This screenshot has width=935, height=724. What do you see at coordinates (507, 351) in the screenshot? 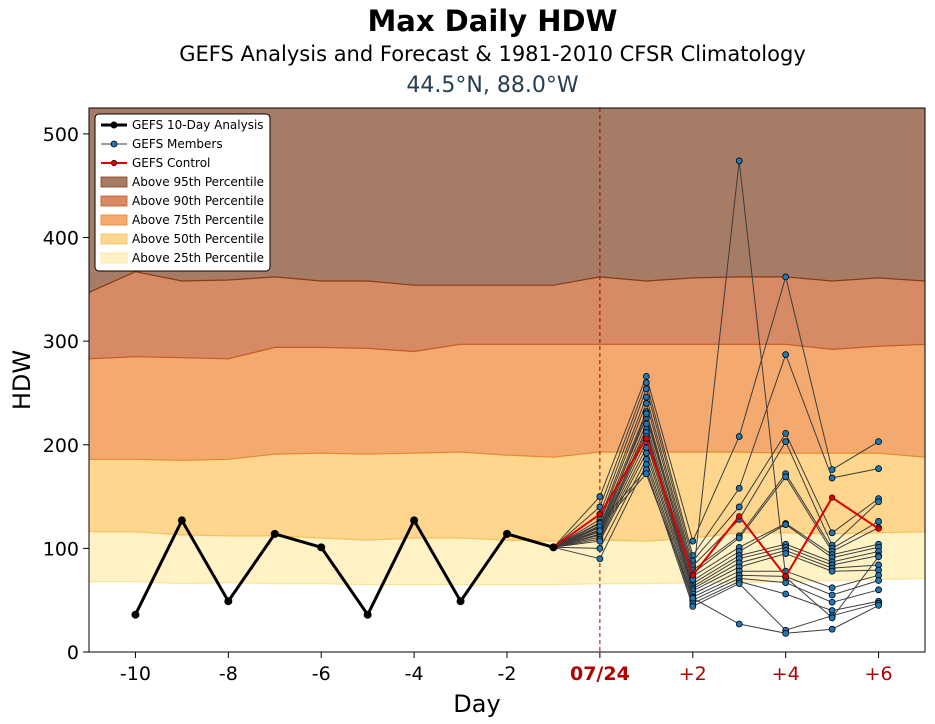
I see `percentile-line-p90` at bounding box center [507, 351].